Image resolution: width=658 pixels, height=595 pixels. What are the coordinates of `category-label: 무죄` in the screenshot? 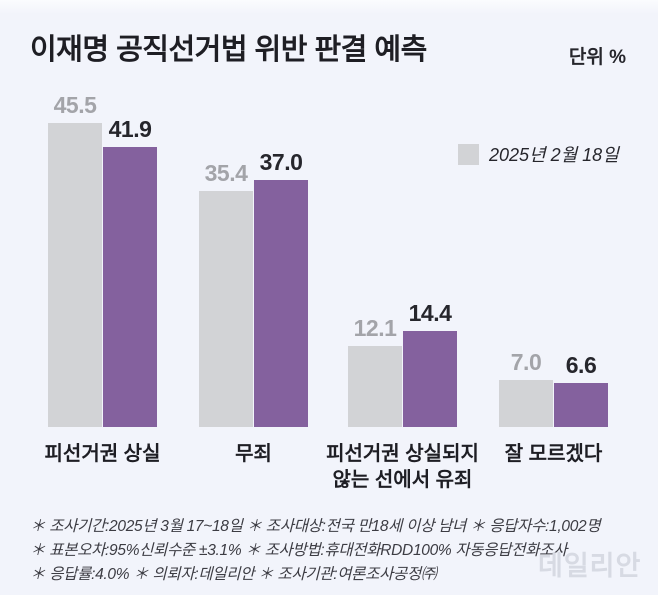 It's located at (253, 454).